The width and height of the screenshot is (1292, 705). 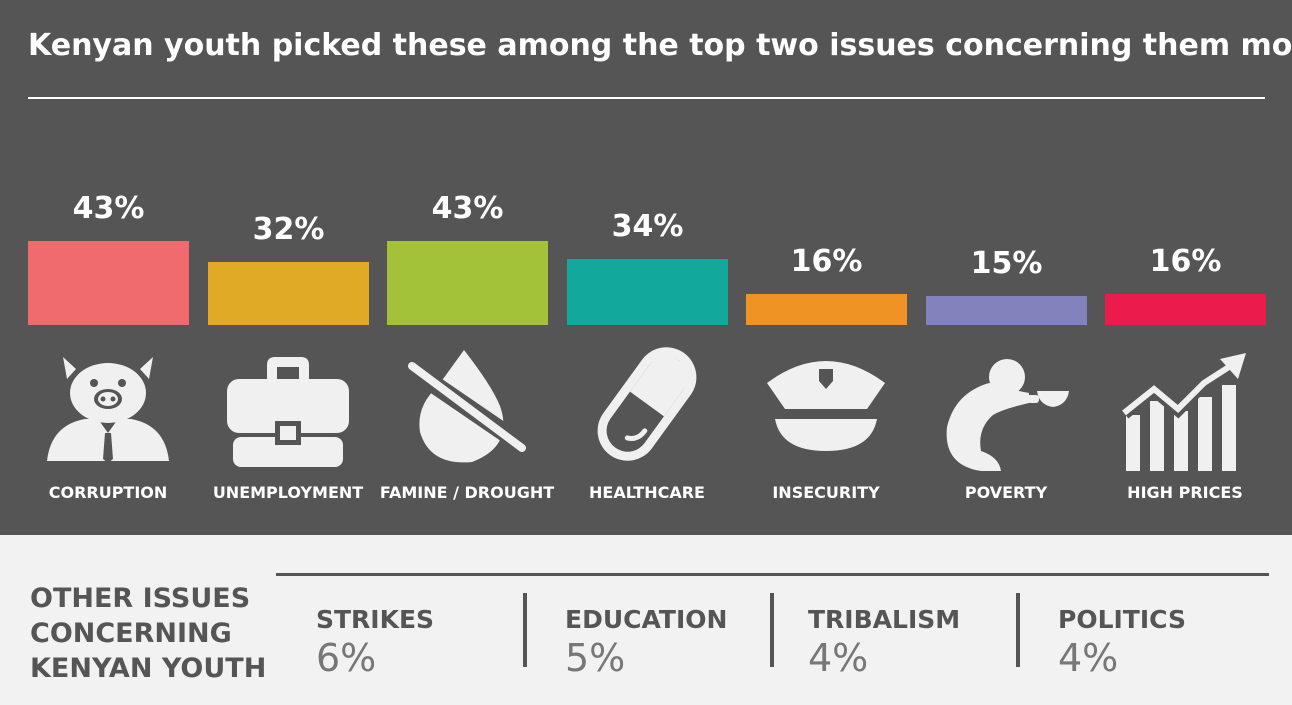 I want to click on other-issue-name: POLITICS, so click(x=1122, y=619).